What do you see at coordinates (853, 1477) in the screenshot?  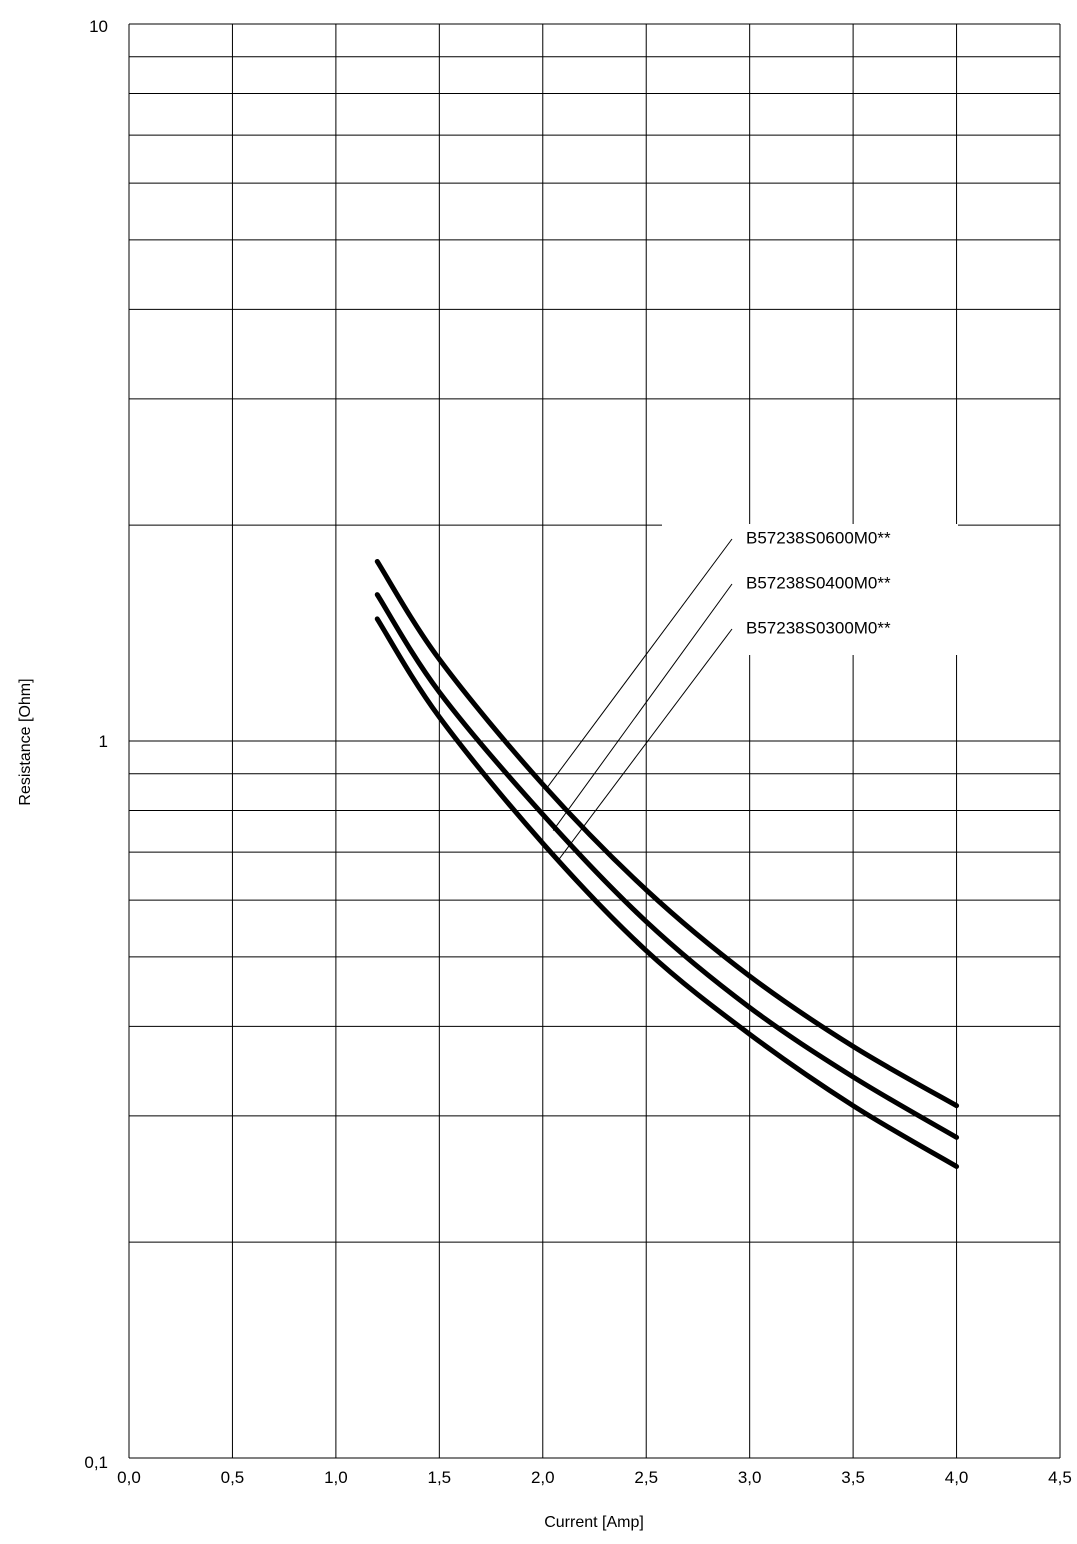 I see `x-tick-label: 3,5` at bounding box center [853, 1477].